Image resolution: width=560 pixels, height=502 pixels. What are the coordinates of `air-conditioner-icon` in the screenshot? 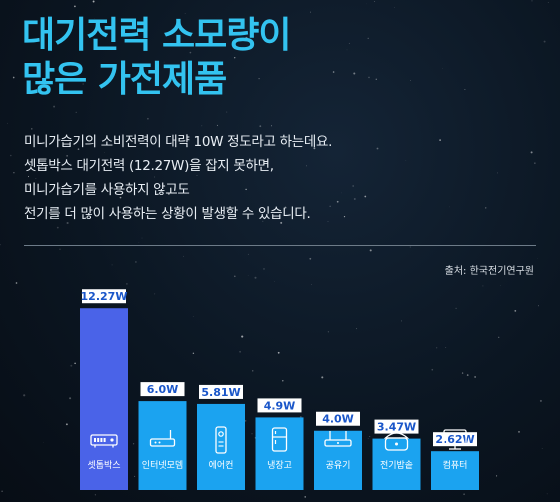 It's located at (221, 440).